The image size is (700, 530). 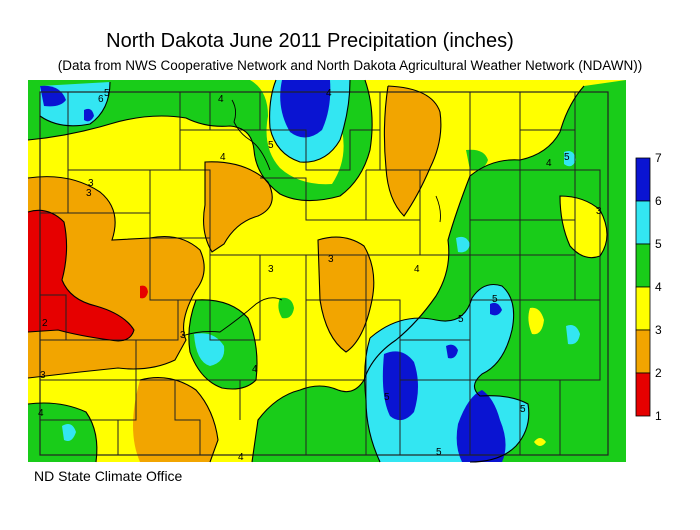 What do you see at coordinates (658, 201) in the screenshot?
I see `legend-label: 6` at bounding box center [658, 201].